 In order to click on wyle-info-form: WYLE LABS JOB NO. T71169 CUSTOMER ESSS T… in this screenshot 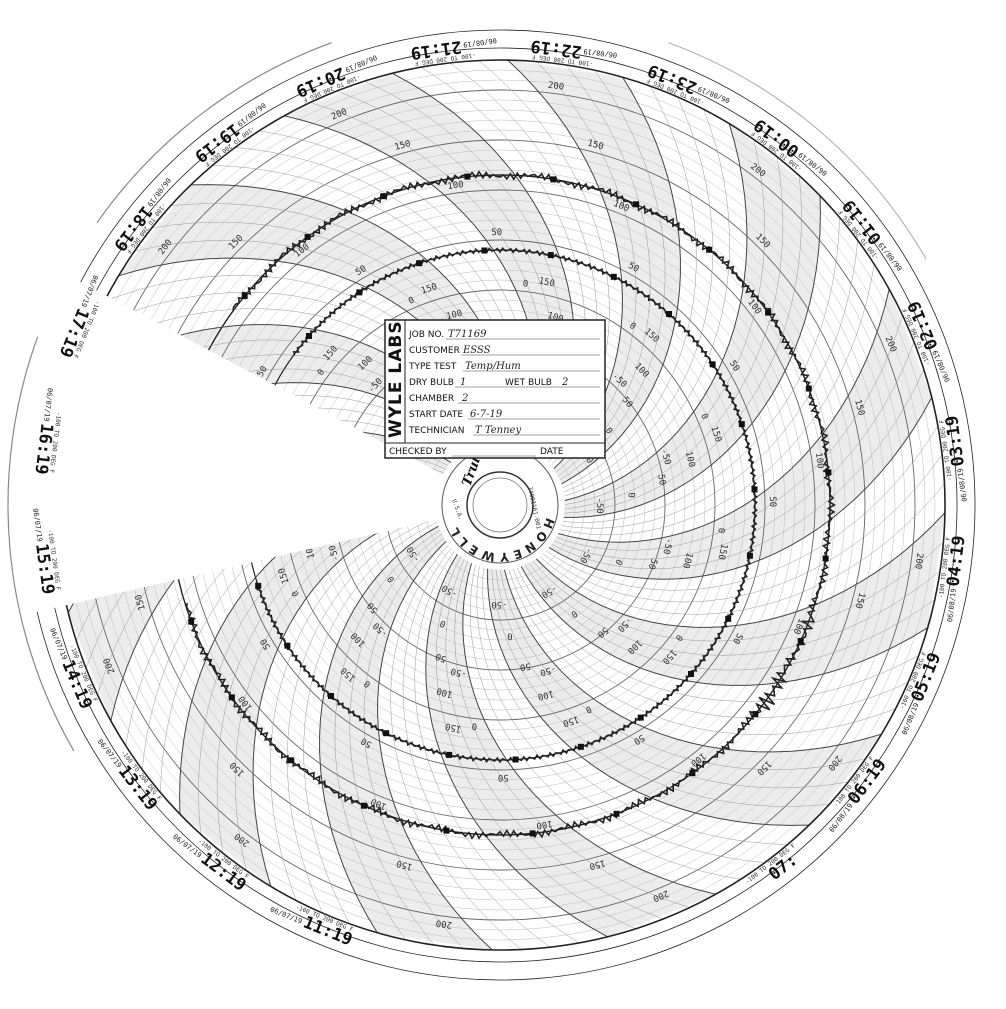, I will do `click(495, 389)`.